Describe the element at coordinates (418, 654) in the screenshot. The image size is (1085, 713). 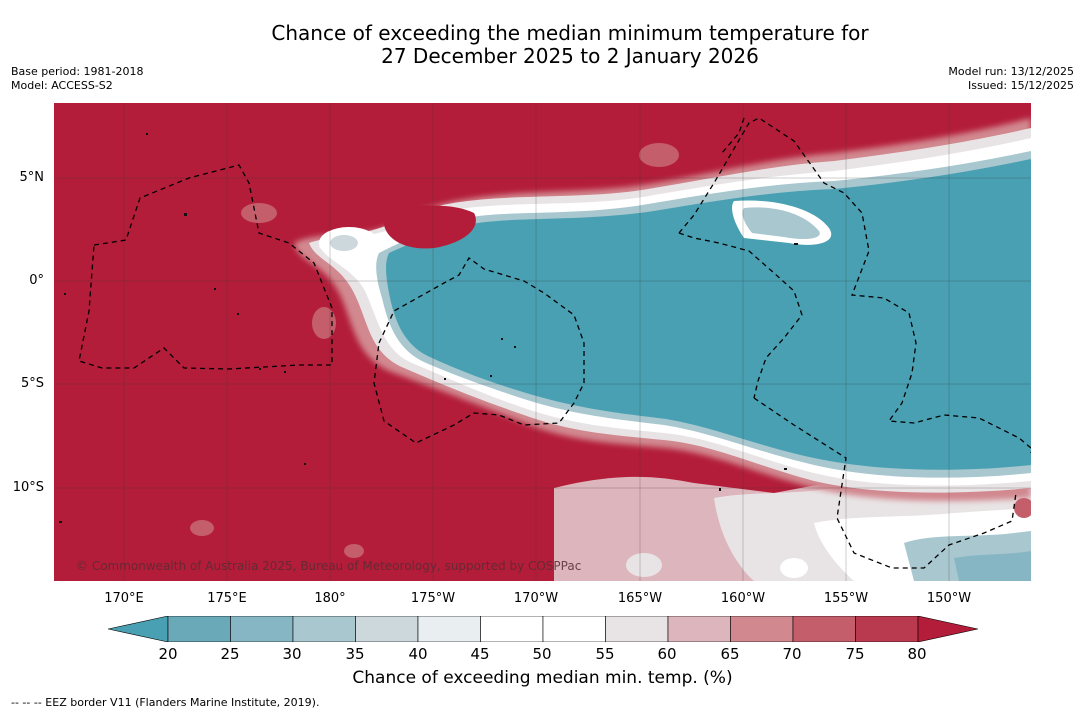
I see `colorbar-tick-40: 40` at that location.